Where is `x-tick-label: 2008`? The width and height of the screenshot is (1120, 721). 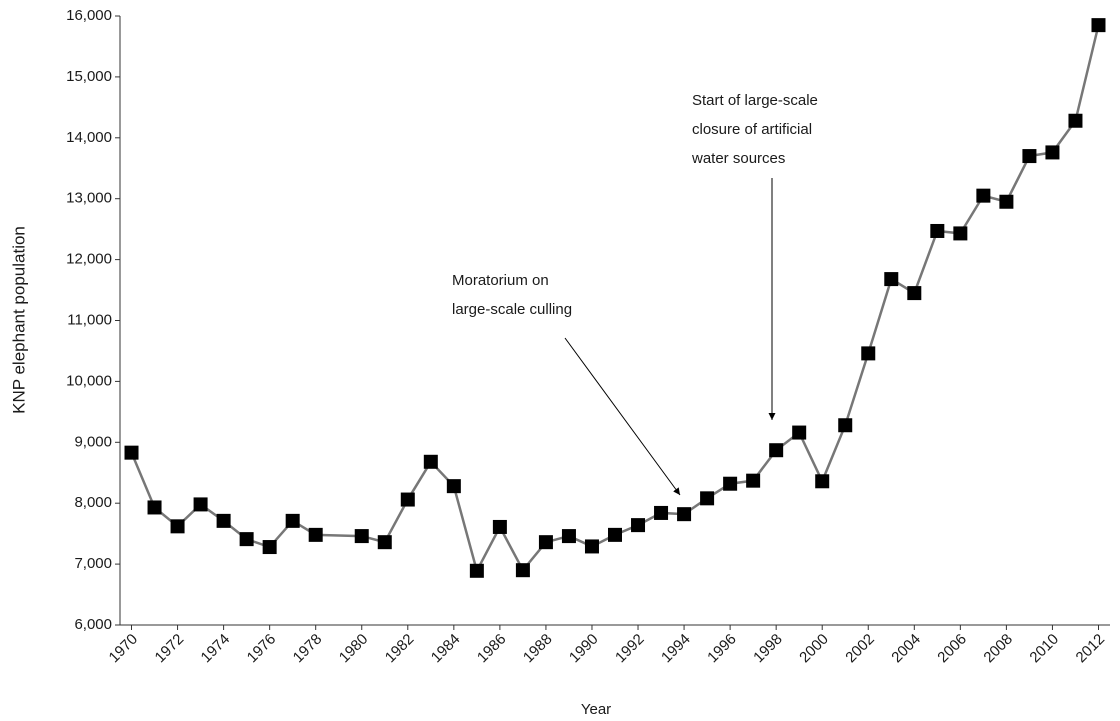
x-tick-label: 2008 is located at coordinates (998, 649).